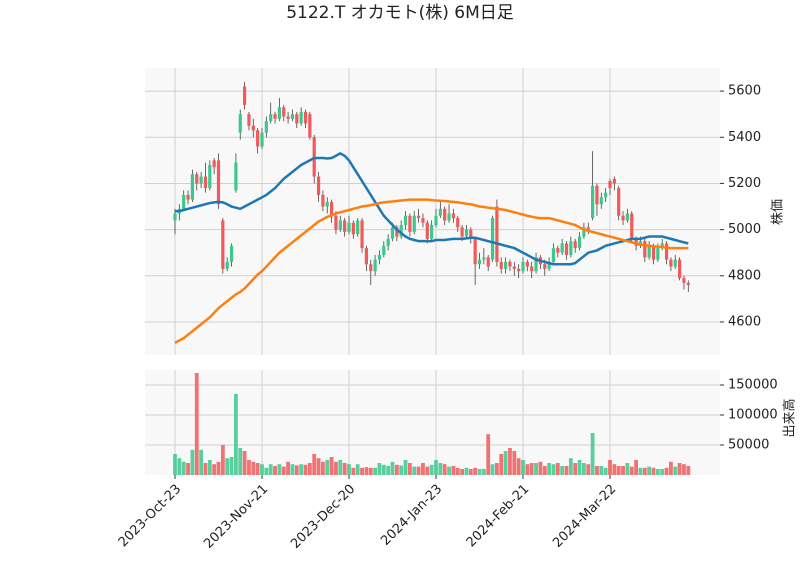 Image resolution: width=800 pixels, height=575 pixels. I want to click on x-tick-label: 2023-Nov-21, so click(236, 517).